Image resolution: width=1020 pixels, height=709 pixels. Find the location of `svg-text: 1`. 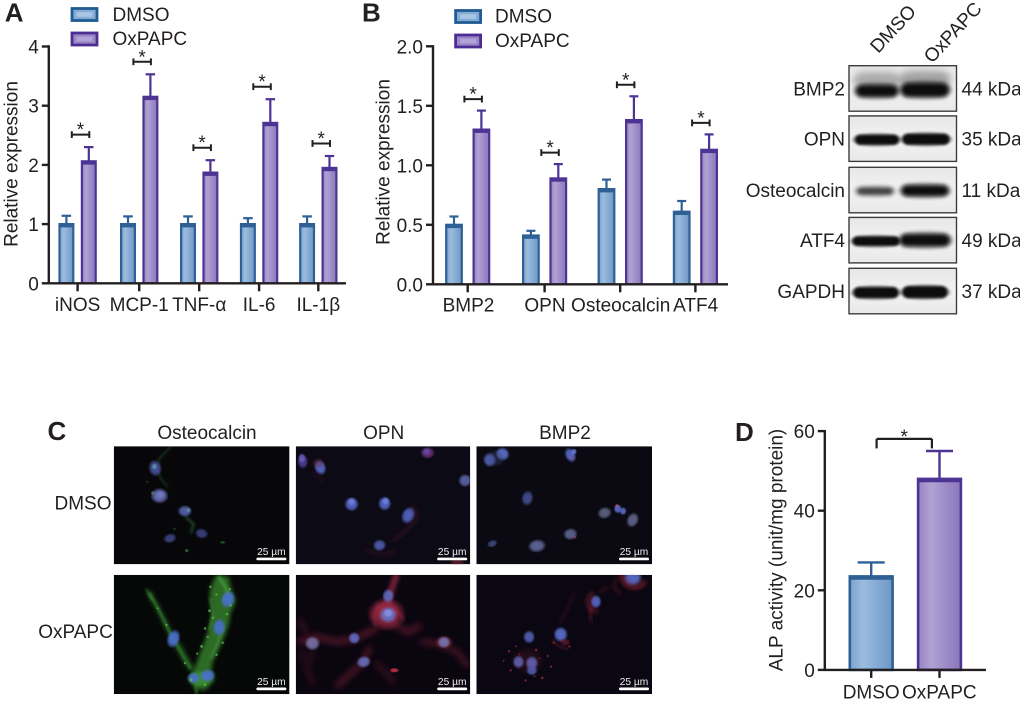

svg-text: 1 is located at coordinates (33, 225).